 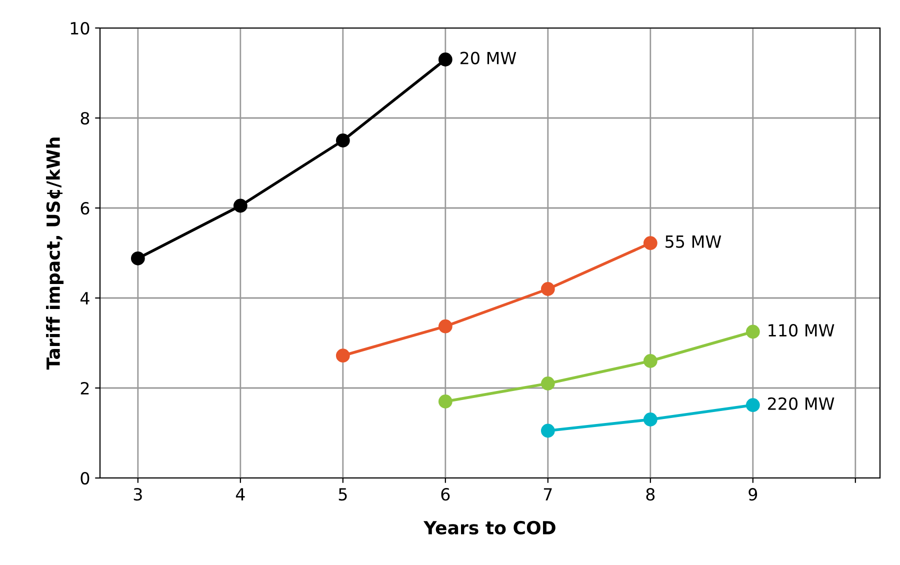 I want to click on x-tick-label: 8, so click(x=650, y=494).